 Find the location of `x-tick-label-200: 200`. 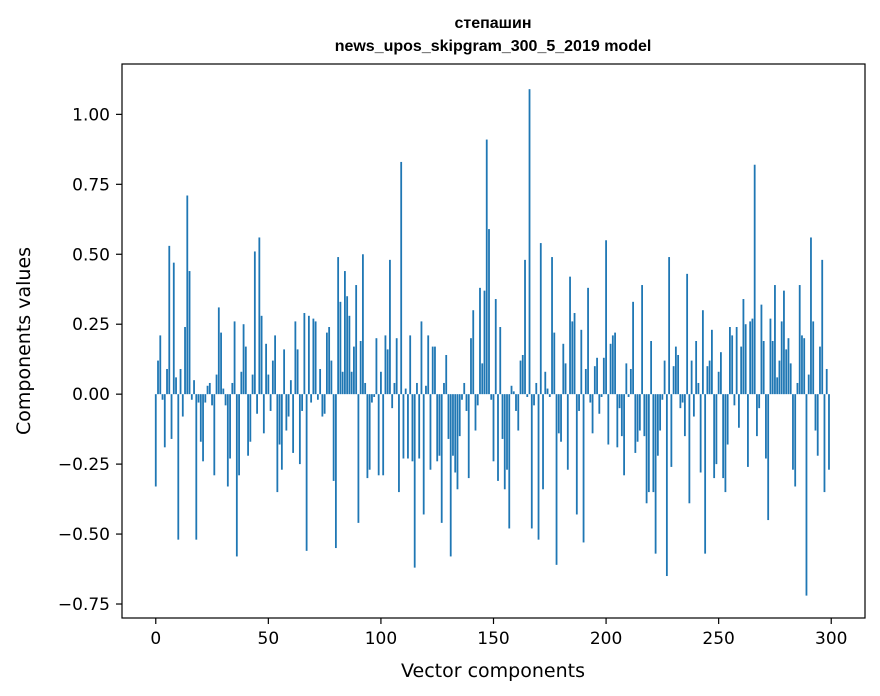

x-tick-label-200: 200 is located at coordinates (606, 639).